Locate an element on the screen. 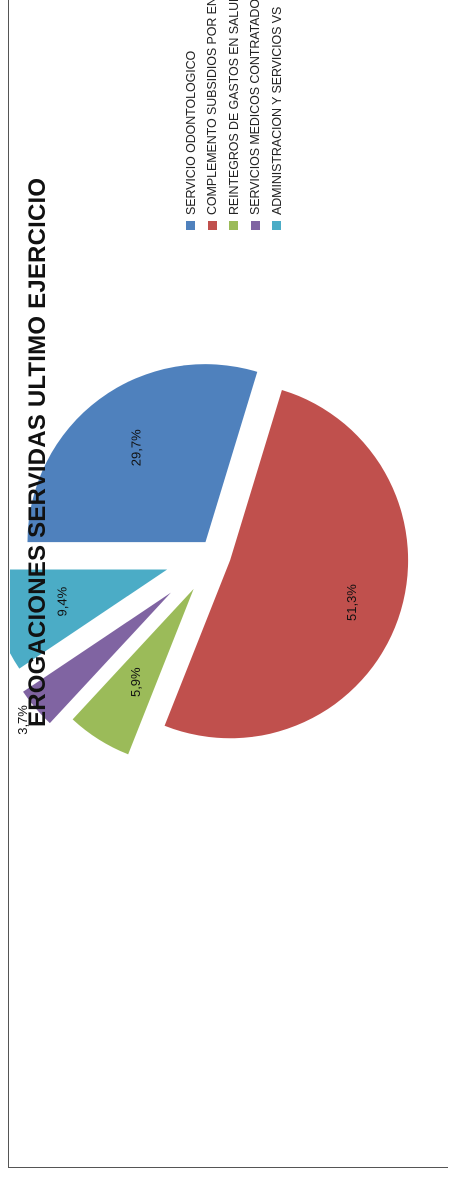  chart-title: EROGACIONES SERVIDAS ULTIMO EJERCICIO is located at coordinates (37, 452).